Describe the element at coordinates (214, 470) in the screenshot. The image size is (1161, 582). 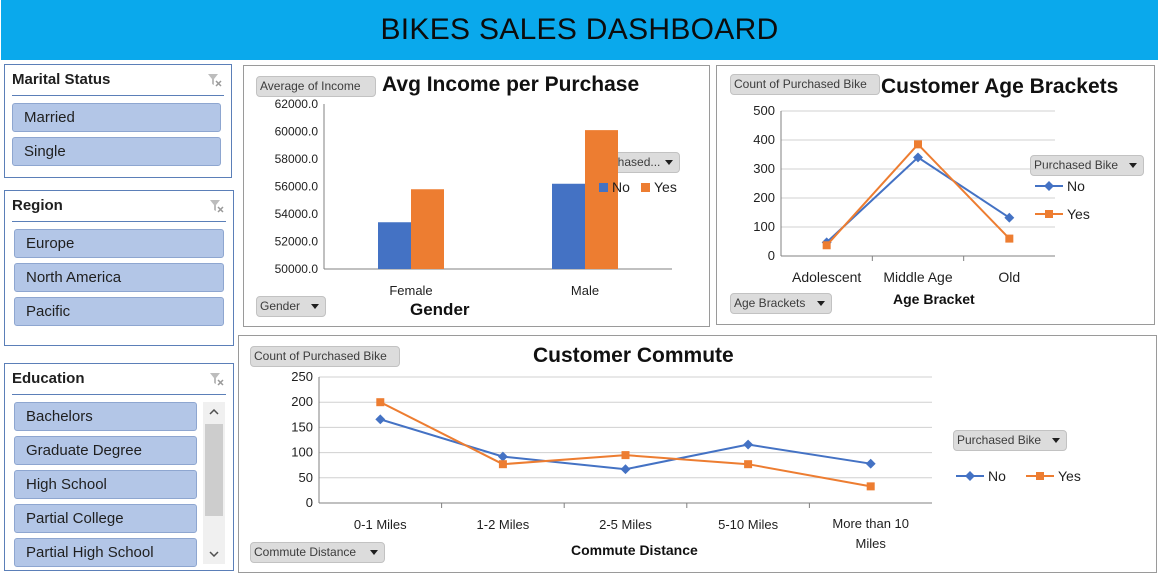
I see `scroll-thumb` at that location.